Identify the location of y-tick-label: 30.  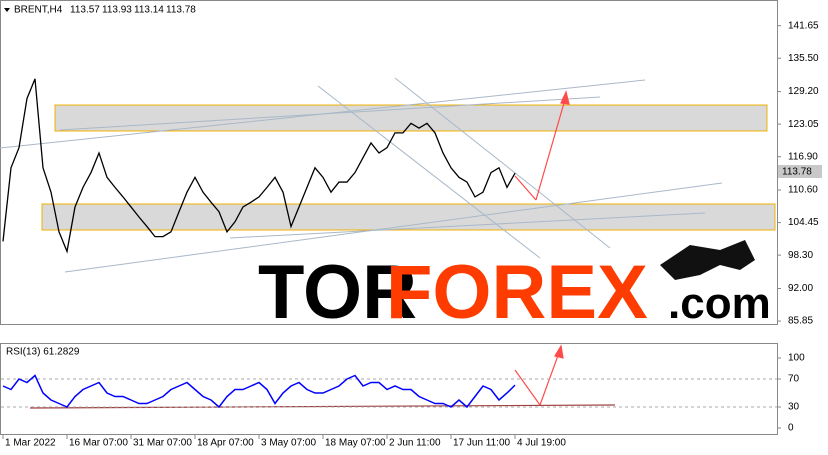
(794, 407).